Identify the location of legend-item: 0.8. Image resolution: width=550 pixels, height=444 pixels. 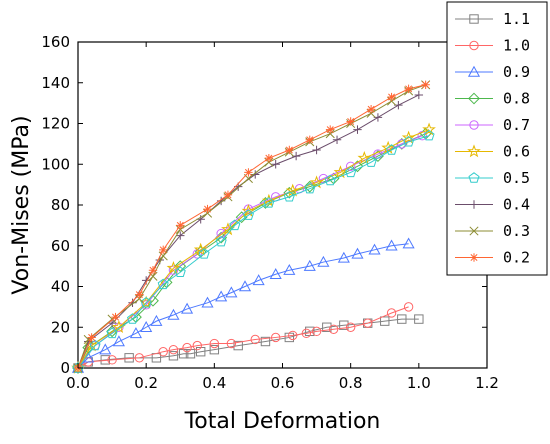
(492, 99).